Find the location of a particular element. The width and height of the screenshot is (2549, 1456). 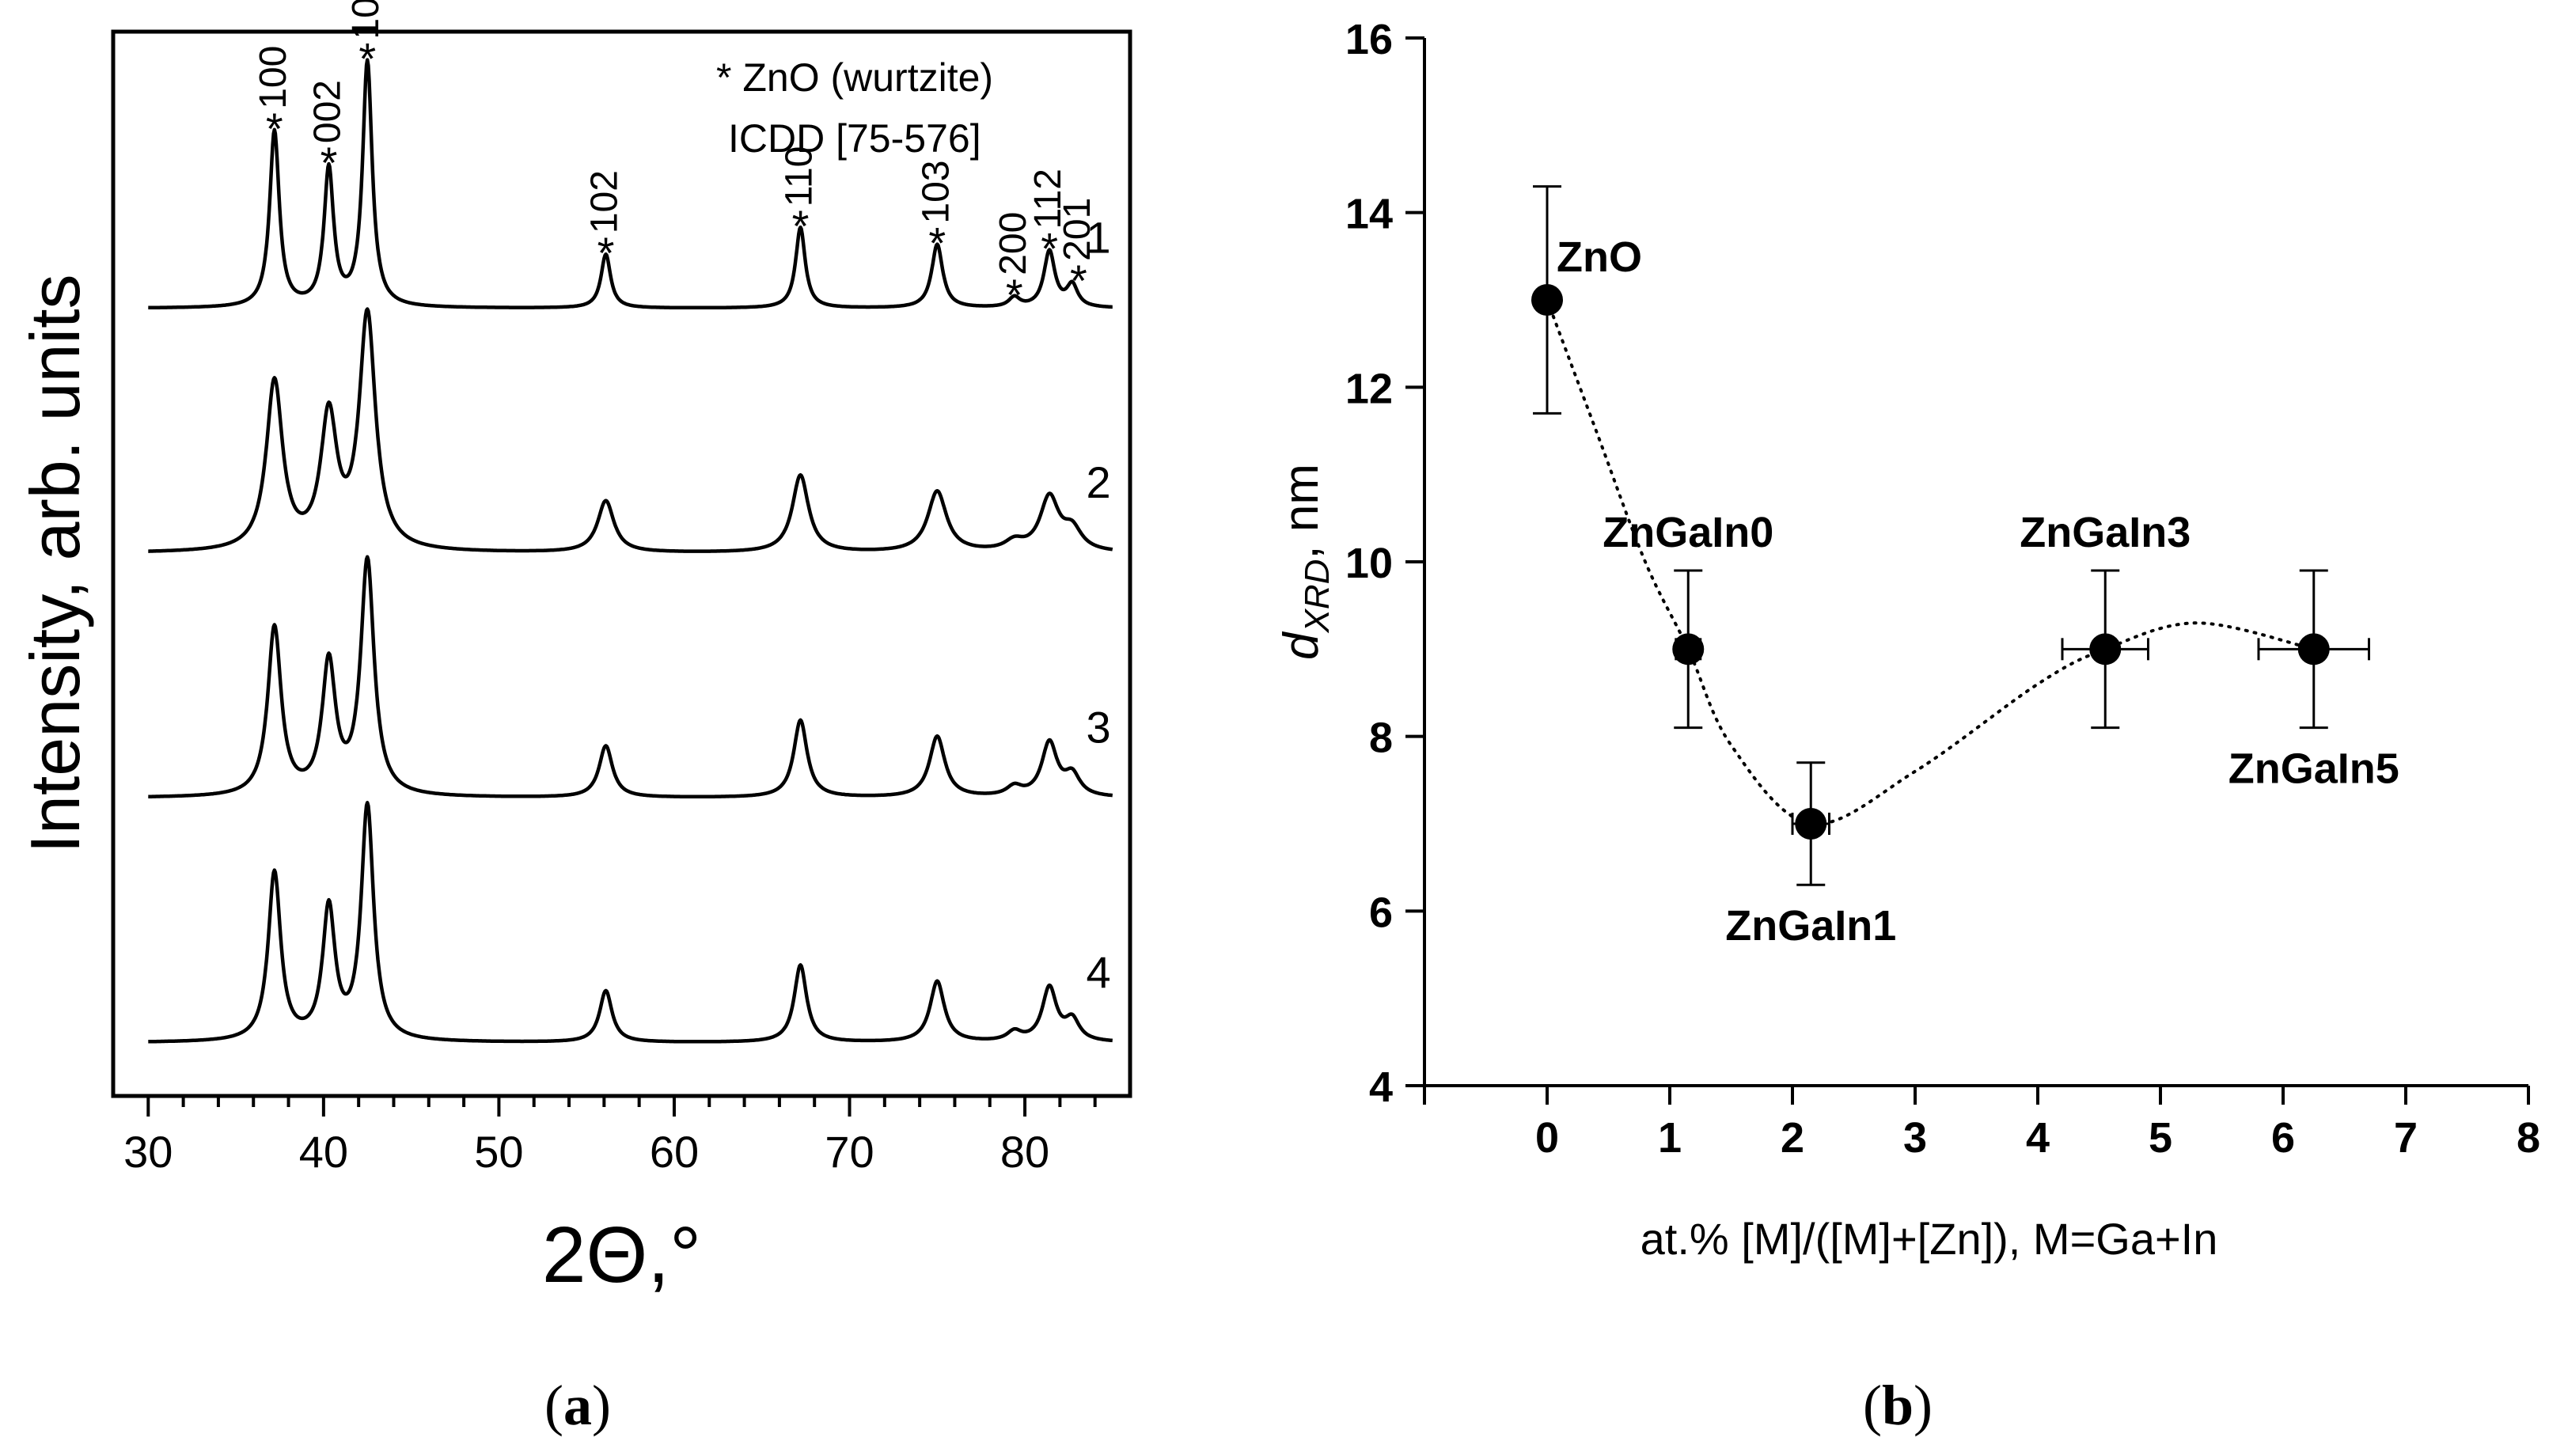

panel-b-y-tick-label: 6 is located at coordinates (1381, 912).